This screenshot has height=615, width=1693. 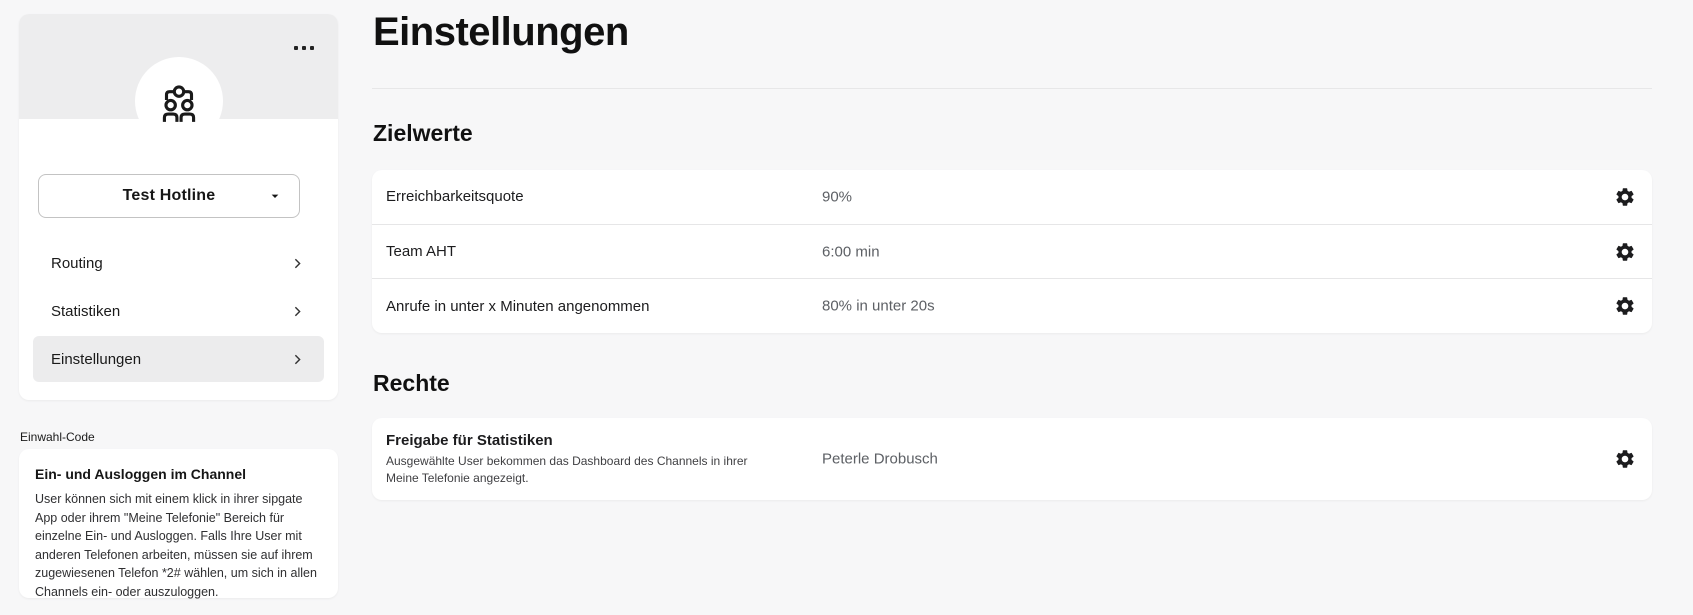 I want to click on row-value: 90%, so click(x=837, y=197).